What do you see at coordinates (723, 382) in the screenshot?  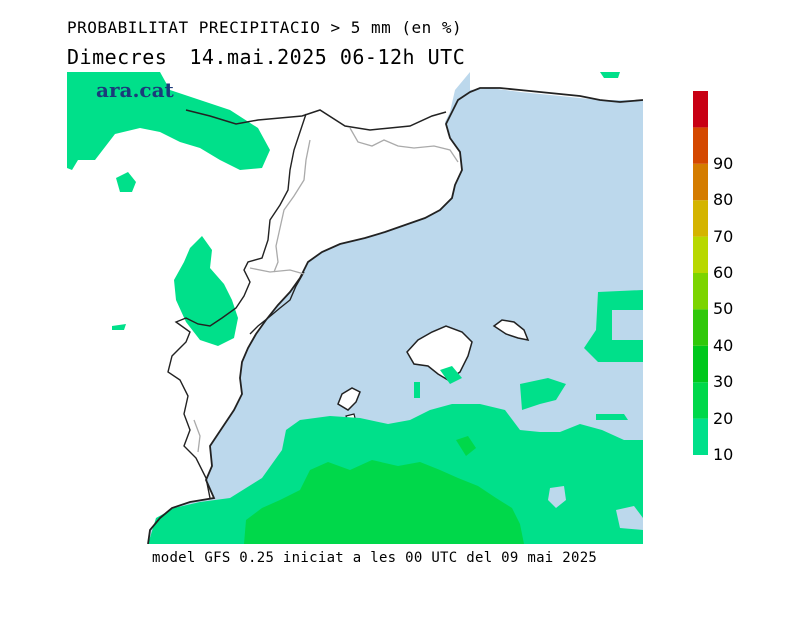 I see `legend-label: 30` at bounding box center [723, 382].